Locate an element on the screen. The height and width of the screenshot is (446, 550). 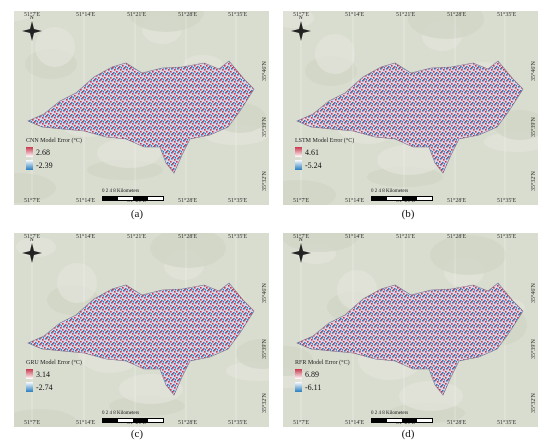
legend-title: GRU Model Error (°C) is located at coordinates (54, 363).